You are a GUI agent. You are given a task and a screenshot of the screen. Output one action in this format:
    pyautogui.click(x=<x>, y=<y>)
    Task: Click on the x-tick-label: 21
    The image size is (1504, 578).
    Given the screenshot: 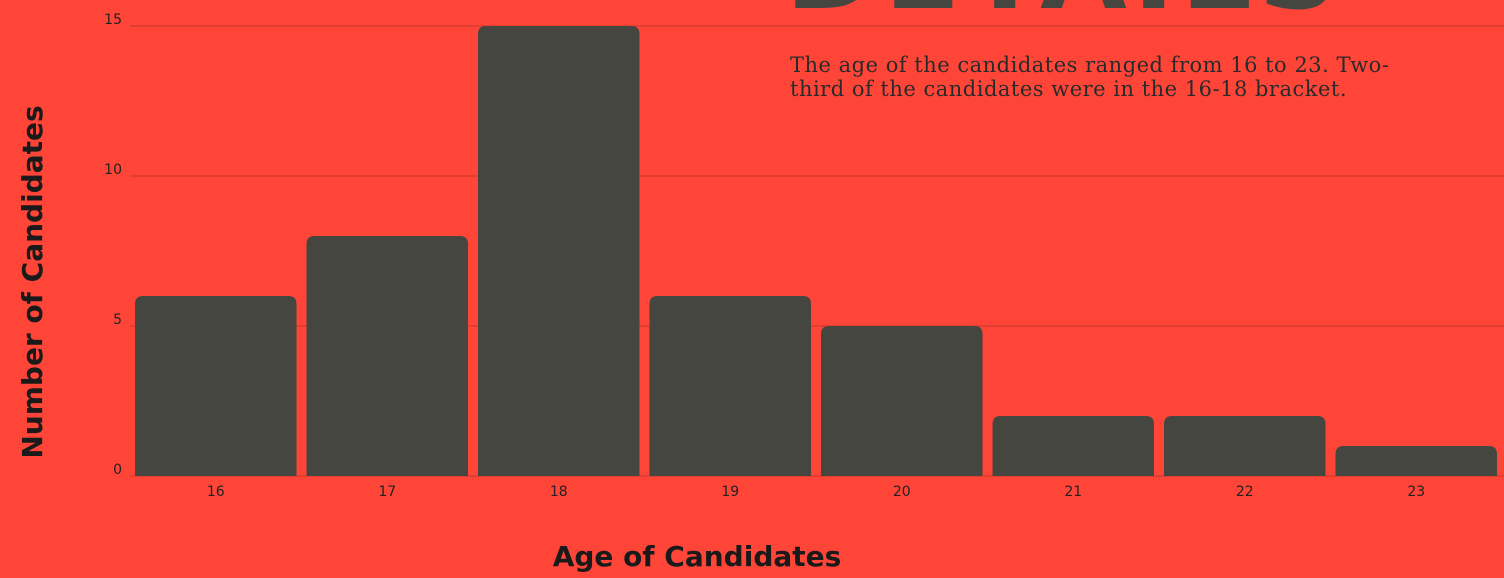 What is the action you would take?
    pyautogui.click(x=1073, y=492)
    